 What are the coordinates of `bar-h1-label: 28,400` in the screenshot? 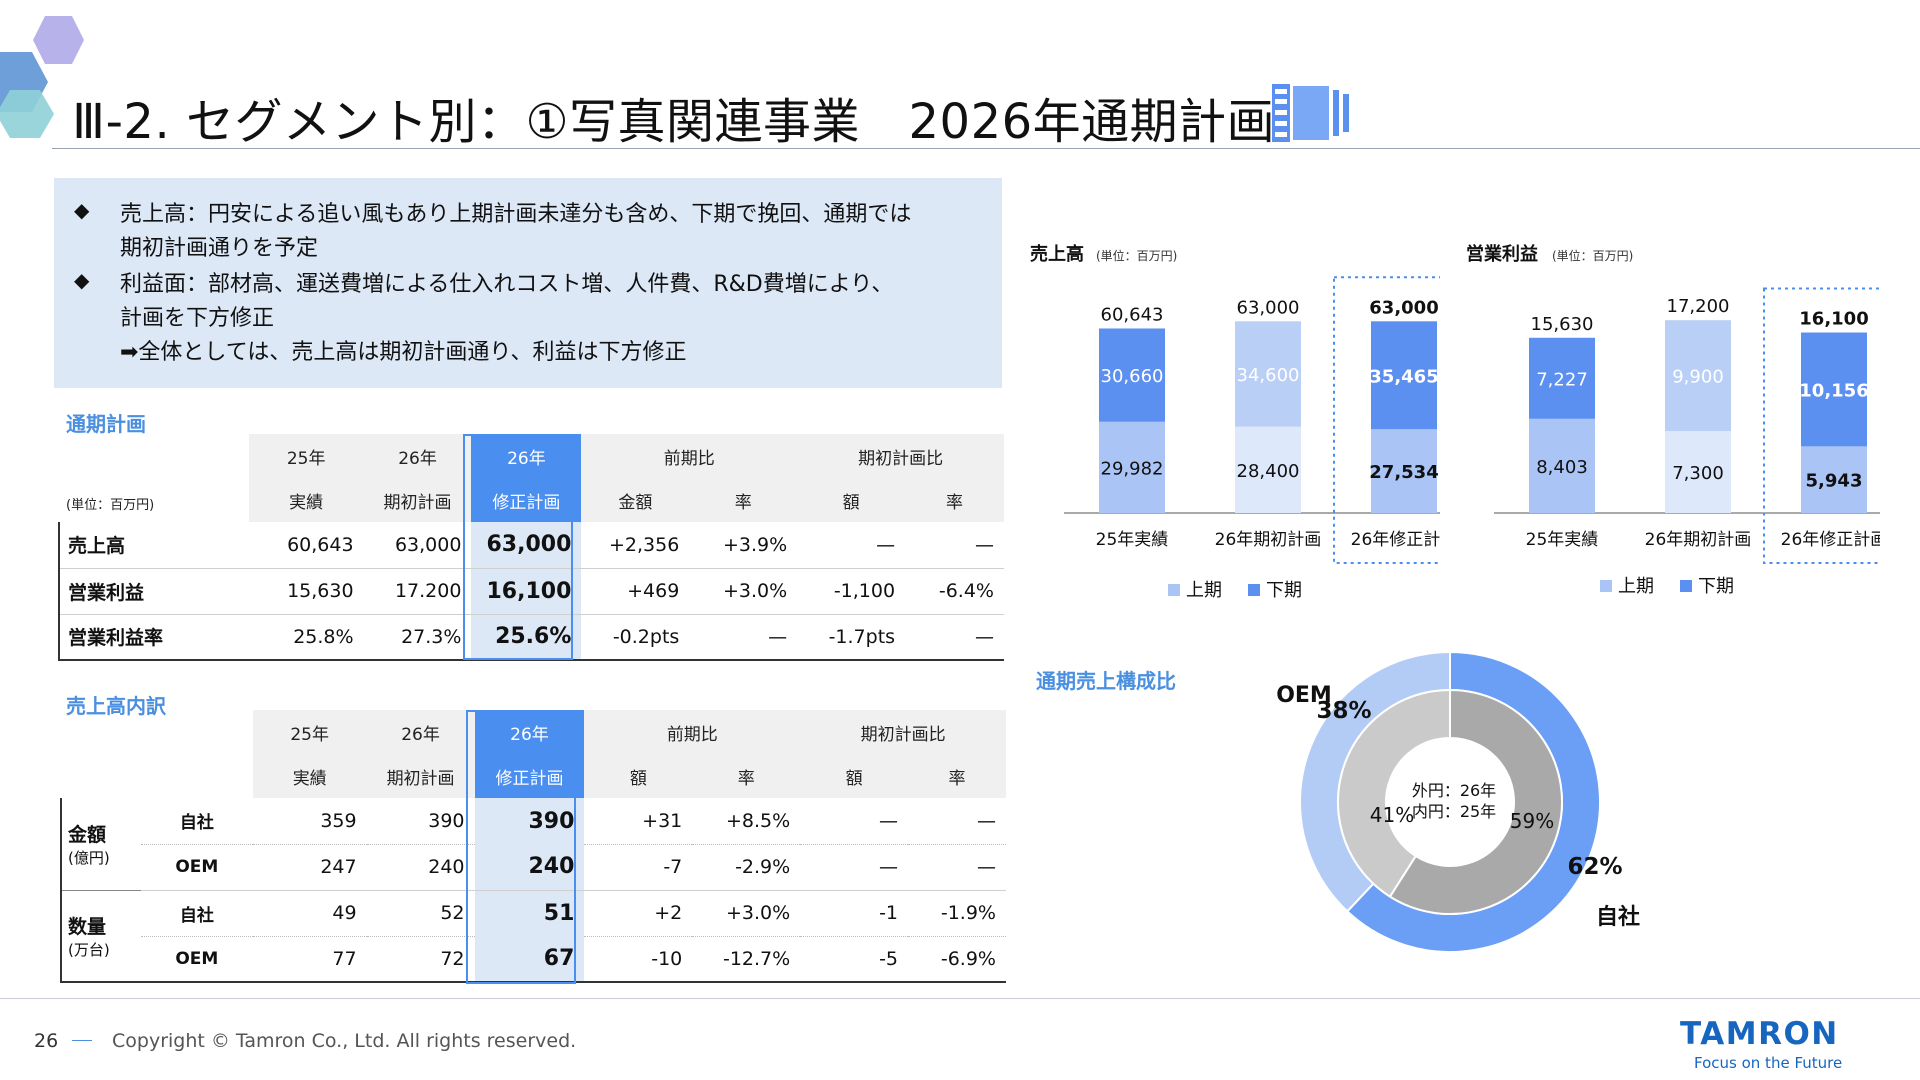 It's located at (1268, 471).